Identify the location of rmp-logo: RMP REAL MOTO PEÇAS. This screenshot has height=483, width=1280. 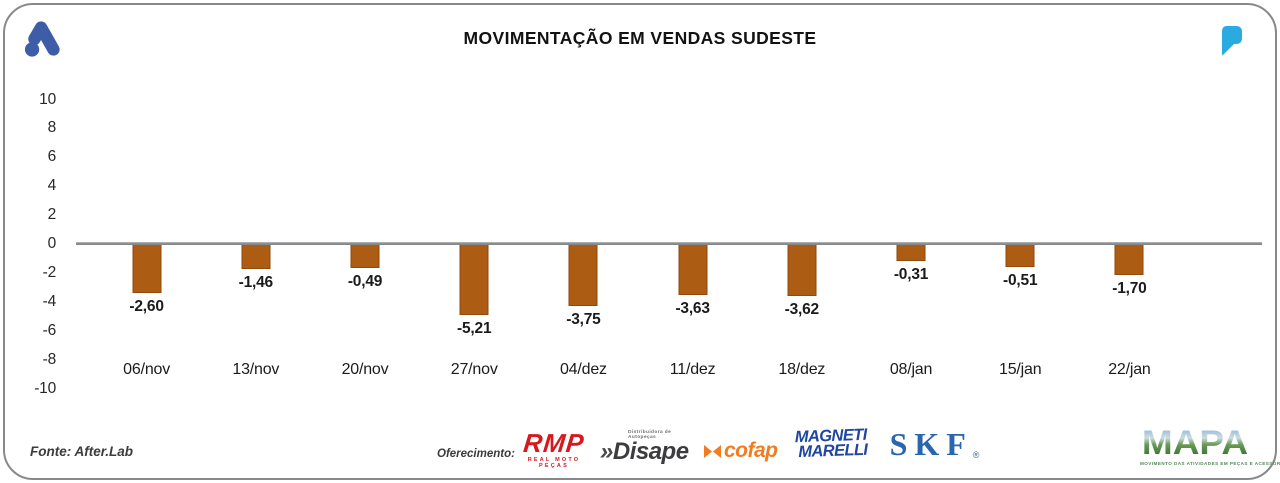
(554, 448).